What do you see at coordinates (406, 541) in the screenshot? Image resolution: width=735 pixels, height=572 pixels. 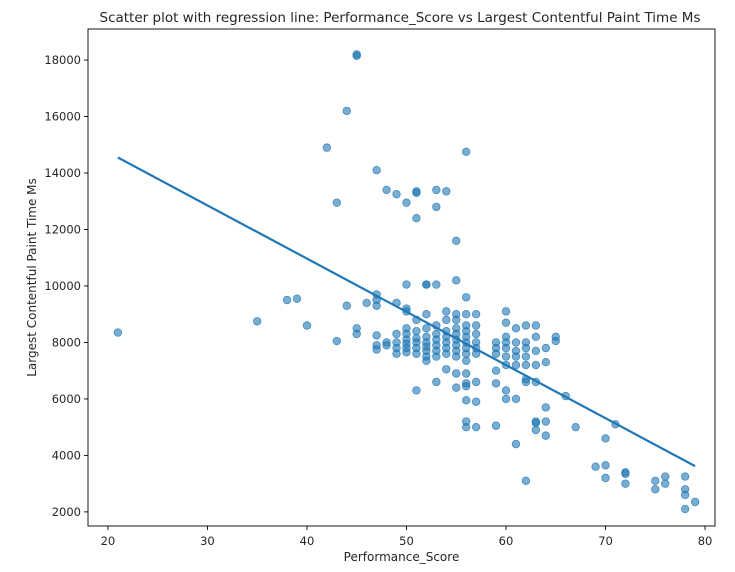 I see `x-tick-label: 50` at bounding box center [406, 541].